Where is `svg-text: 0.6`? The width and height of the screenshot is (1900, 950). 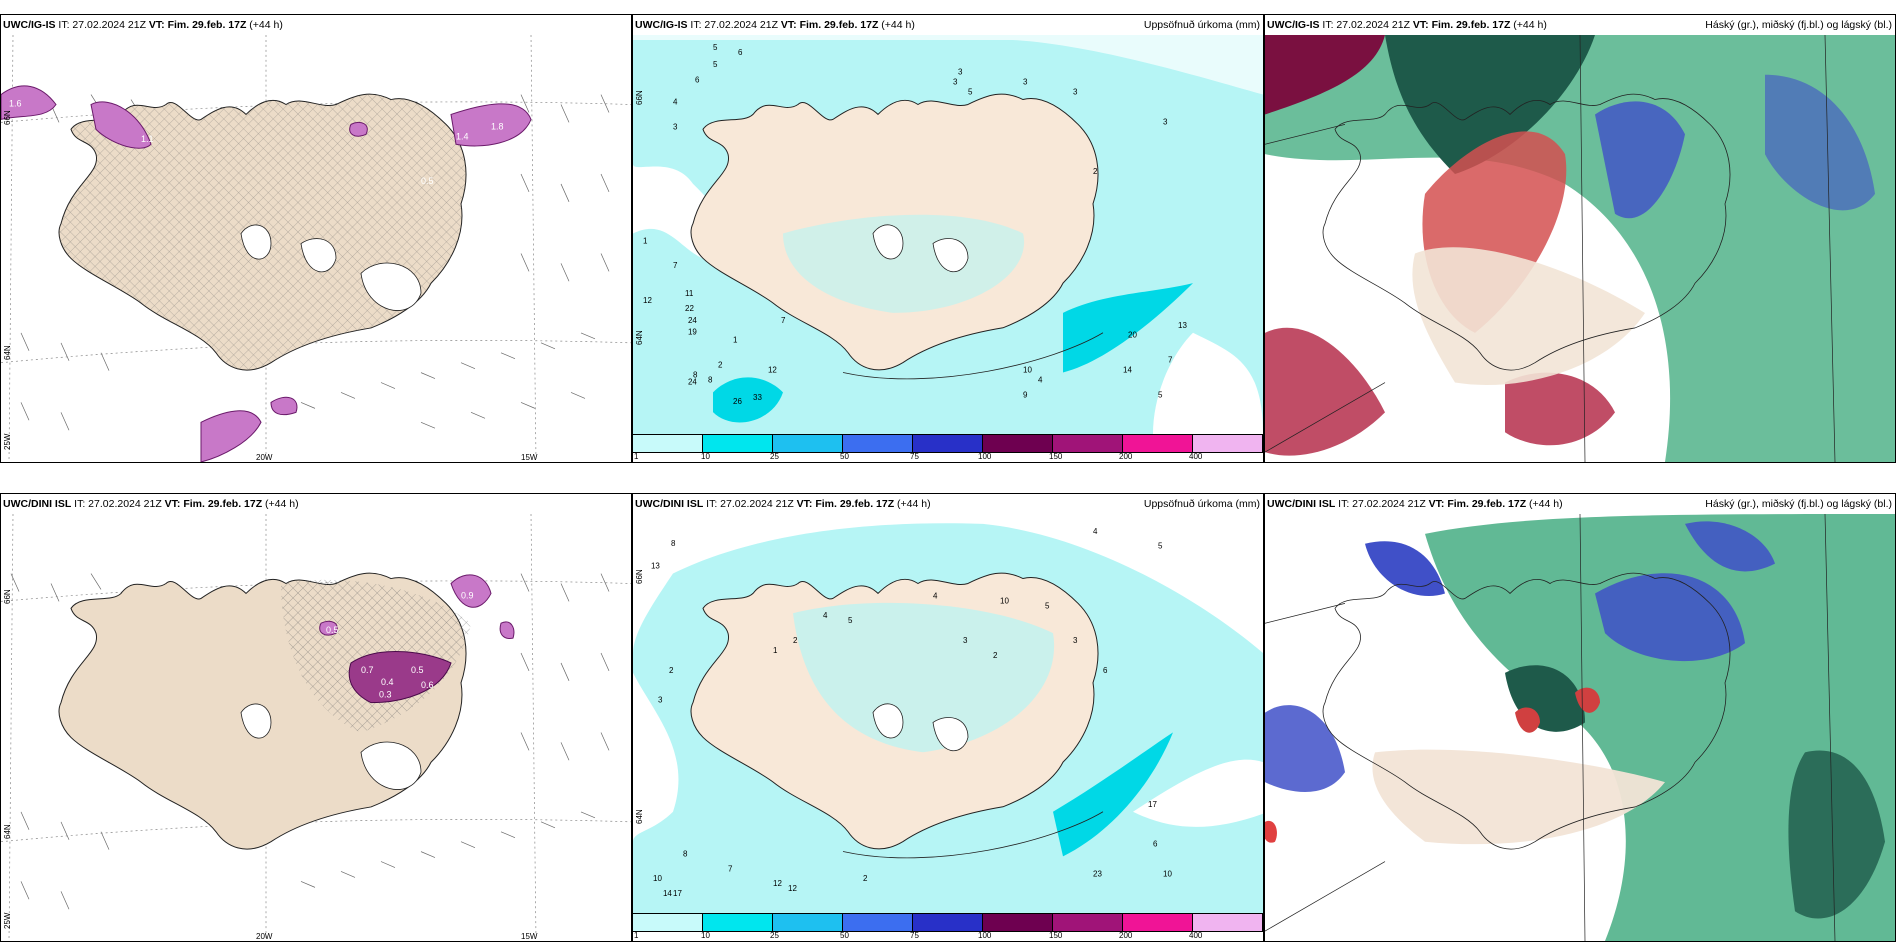 svg-text: 0.6 is located at coordinates (427, 685).